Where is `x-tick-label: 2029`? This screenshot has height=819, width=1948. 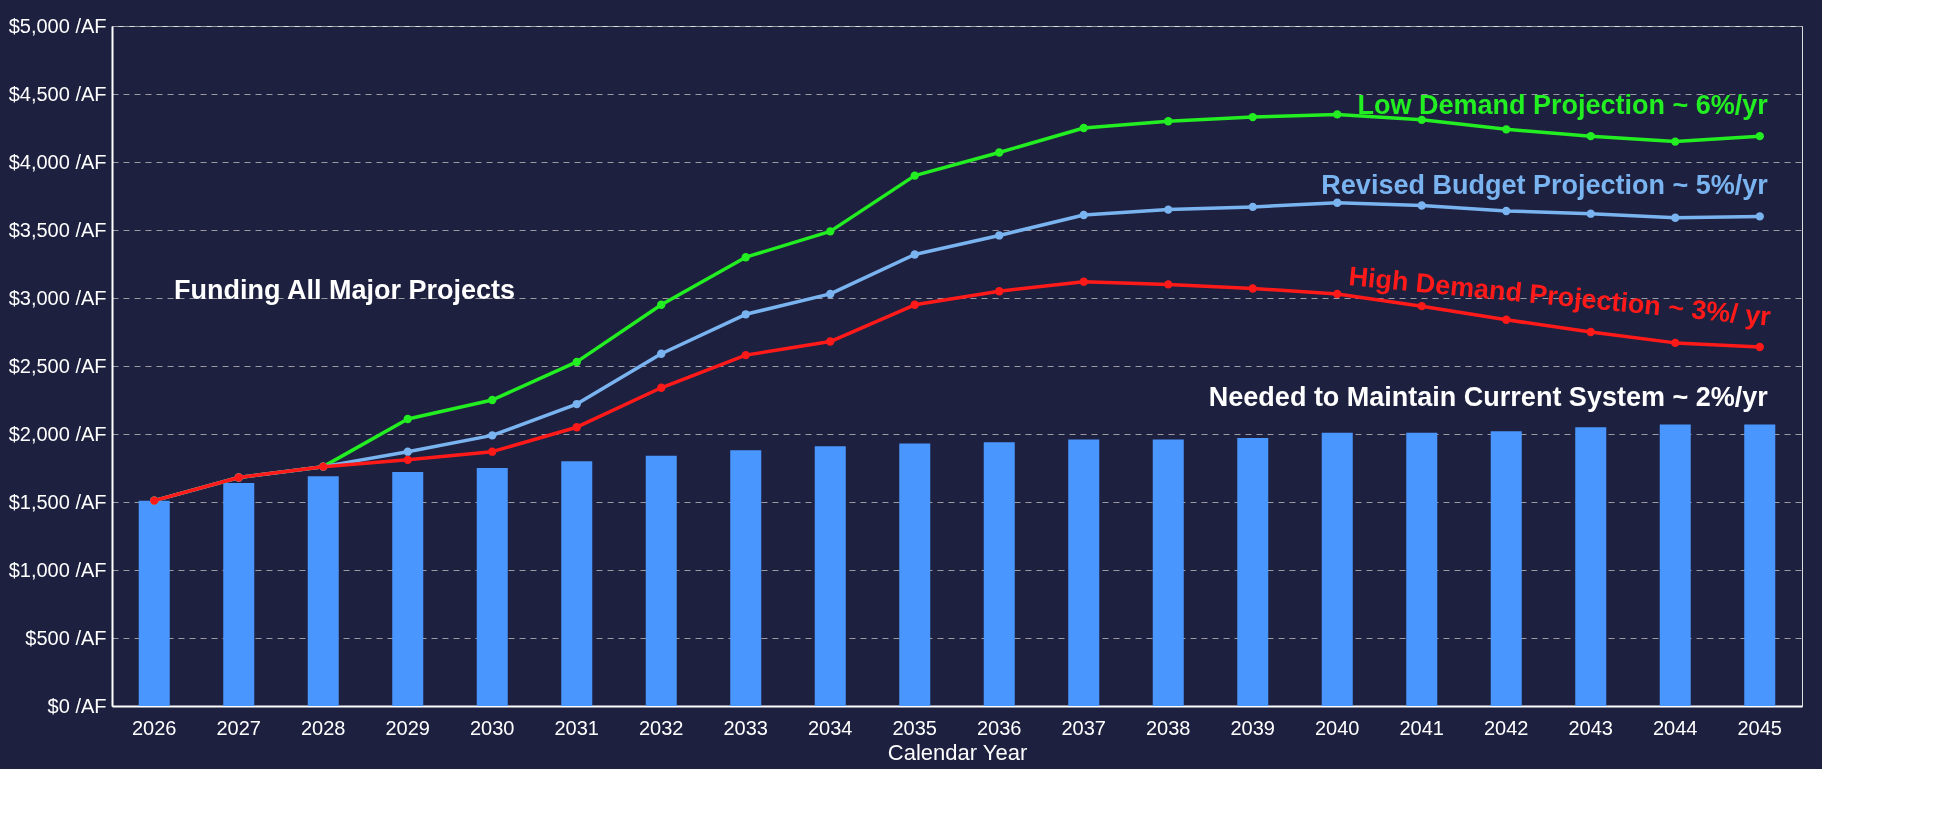 x-tick-label: 2029 is located at coordinates (407, 727).